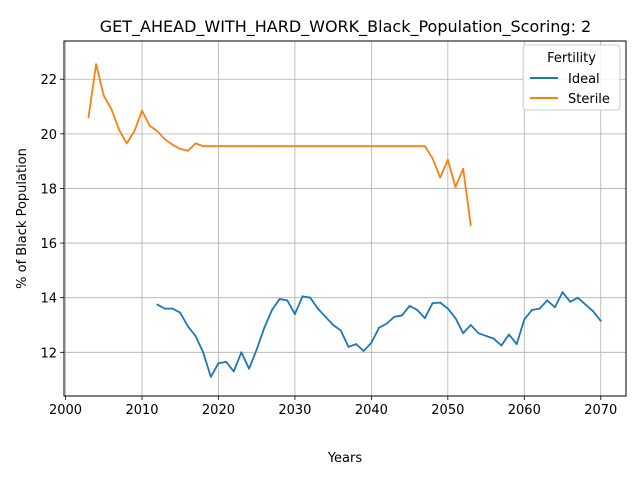 This screenshot has height=480, width=640. Describe the element at coordinates (371, 410) in the screenshot. I see `x-tick-label: 2040` at that location.